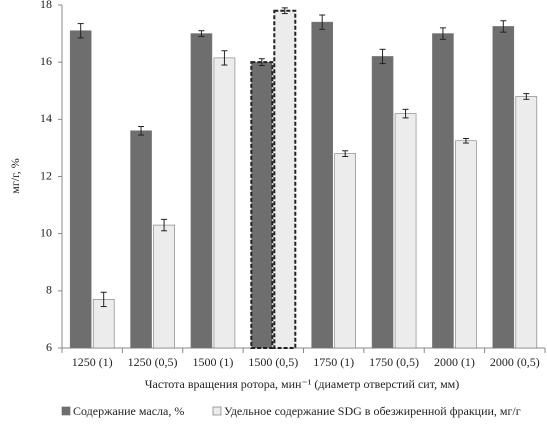 This screenshot has width=547, height=430. Describe the element at coordinates (46, 118) in the screenshot. I see `y-tick-label: 14` at that location.